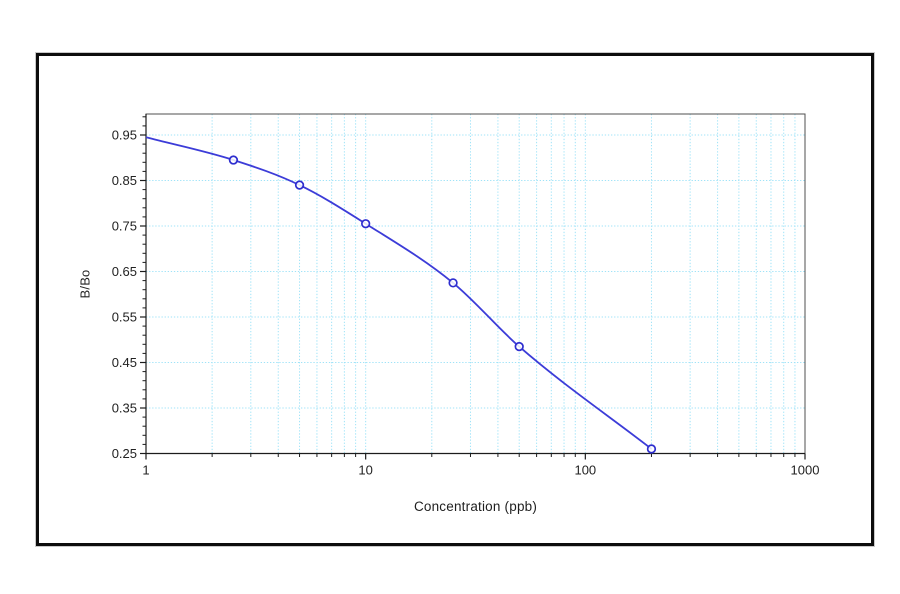 This screenshot has height=594, width=900. What do you see at coordinates (585, 470) in the screenshot?
I see `x-tick-label: 100` at bounding box center [585, 470].